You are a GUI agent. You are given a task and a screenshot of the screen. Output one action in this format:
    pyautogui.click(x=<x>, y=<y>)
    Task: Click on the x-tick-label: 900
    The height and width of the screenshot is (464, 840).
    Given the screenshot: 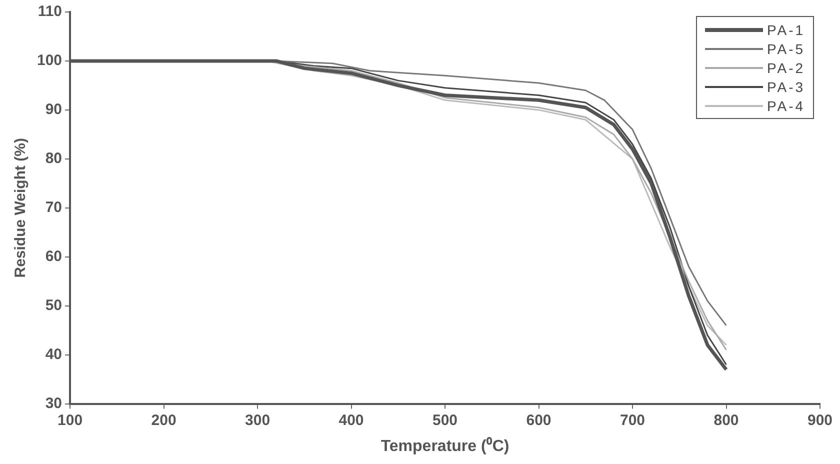 What is the action you would take?
    pyautogui.click(x=820, y=420)
    